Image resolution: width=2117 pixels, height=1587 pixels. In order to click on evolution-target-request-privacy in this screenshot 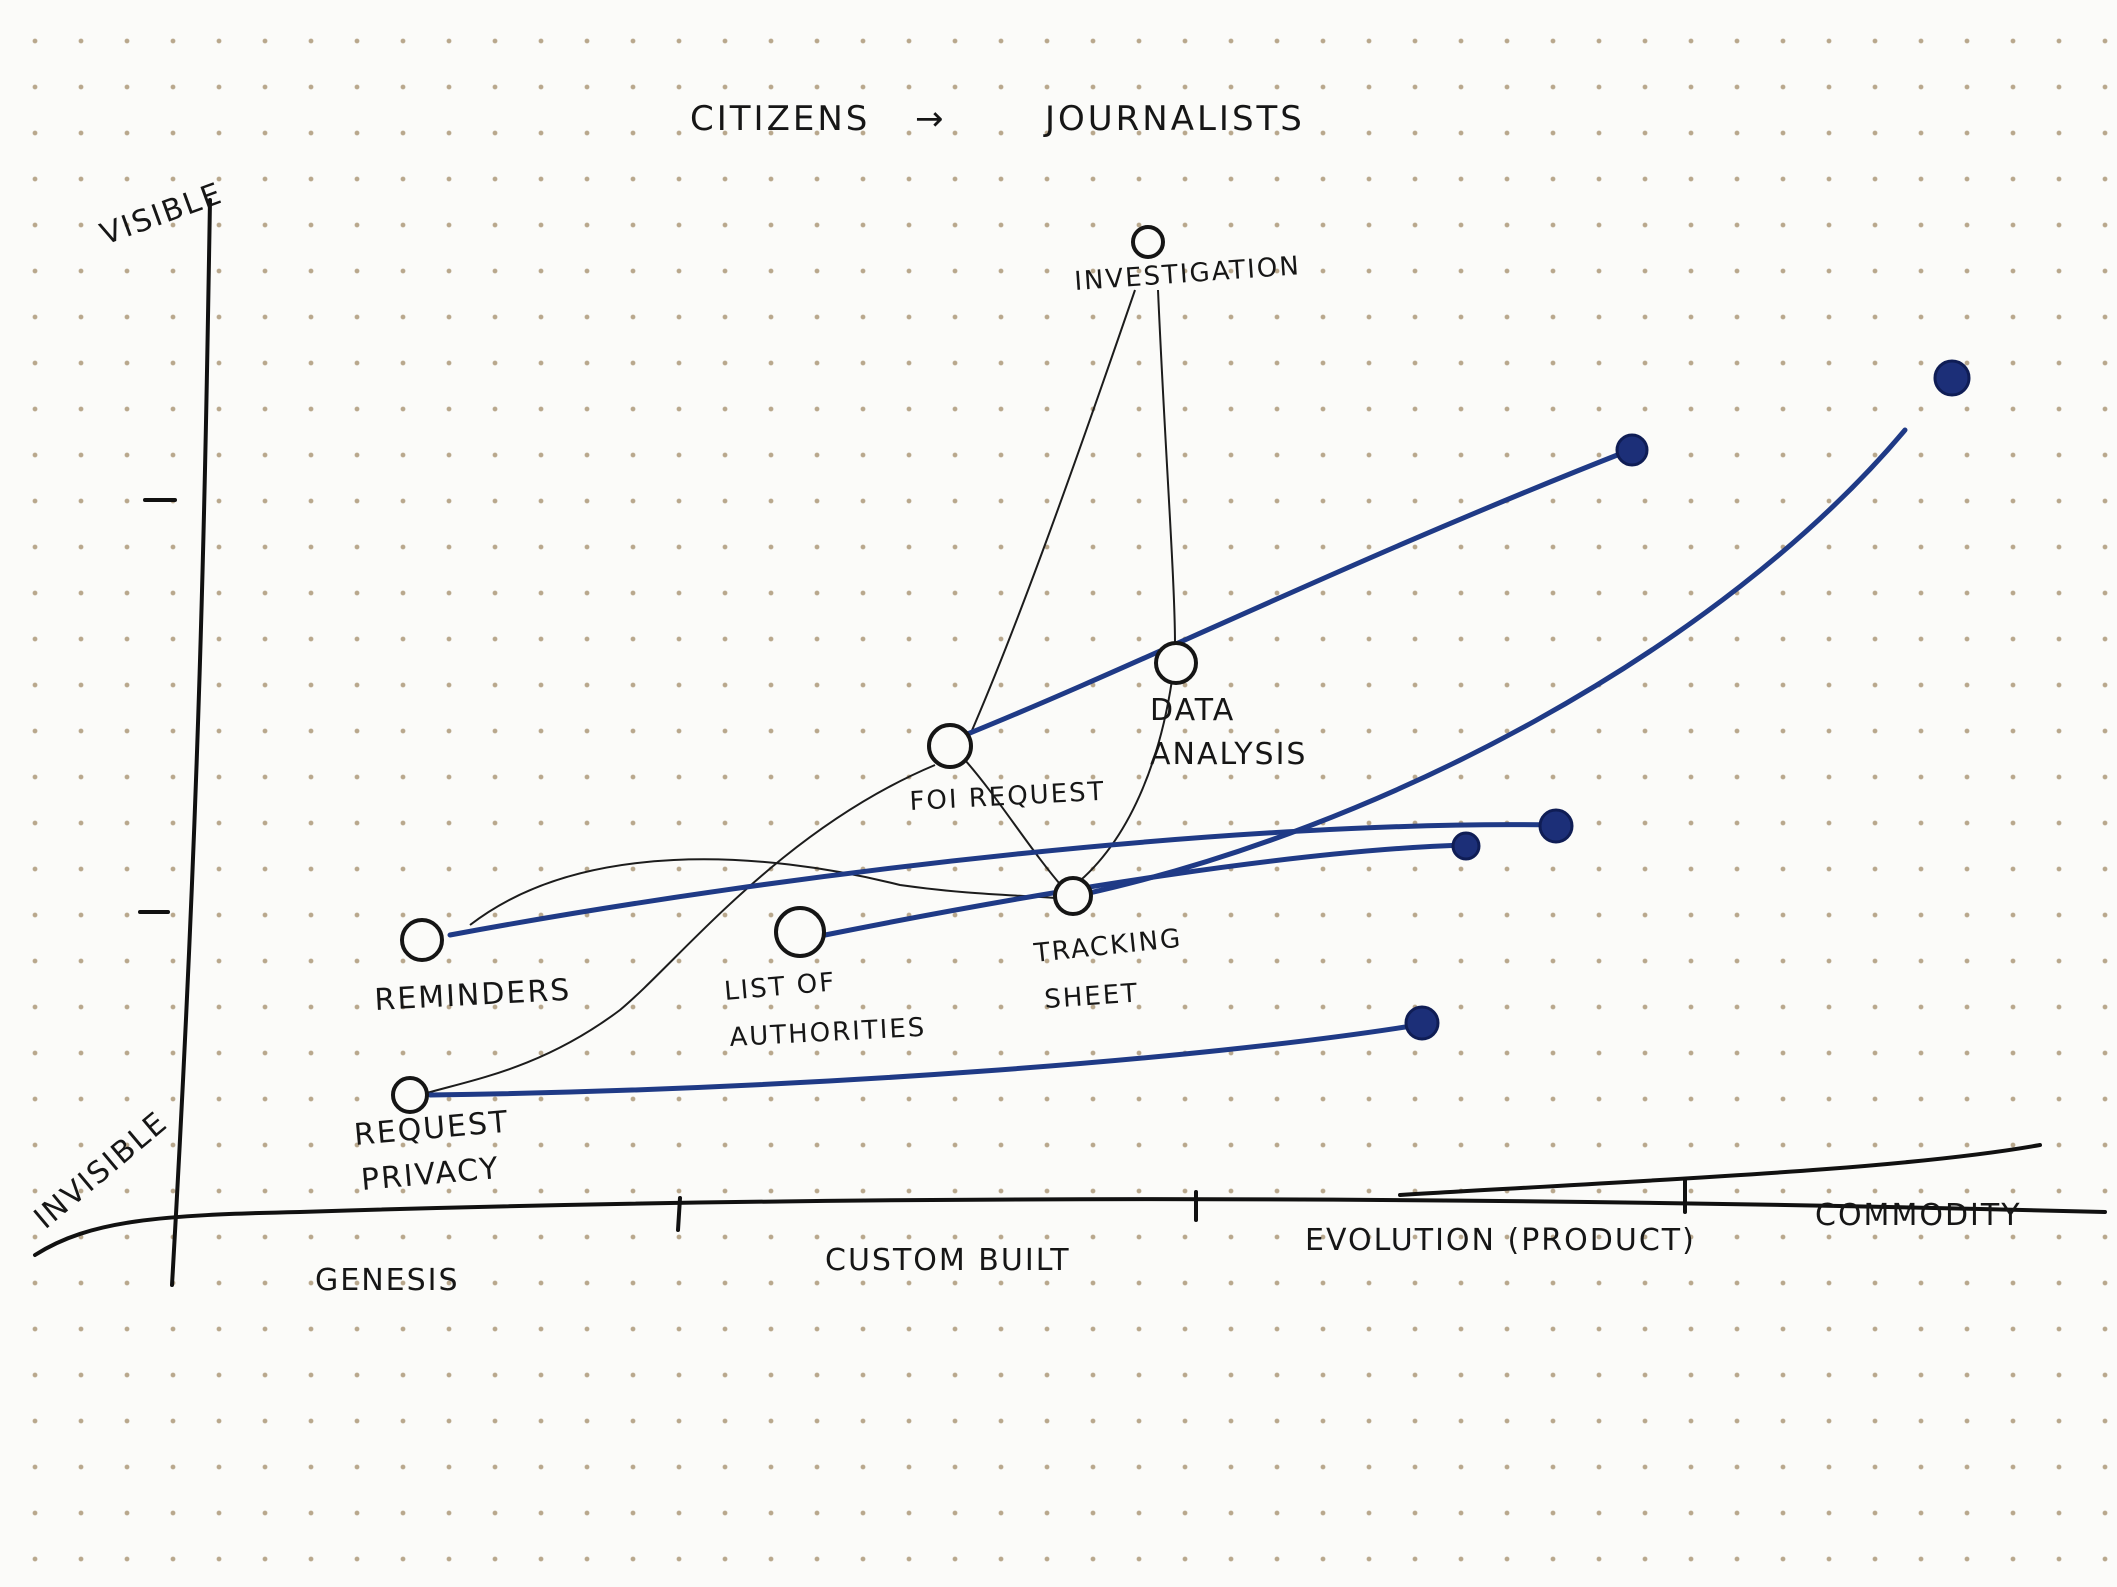, I will do `click(1422, 1023)`.